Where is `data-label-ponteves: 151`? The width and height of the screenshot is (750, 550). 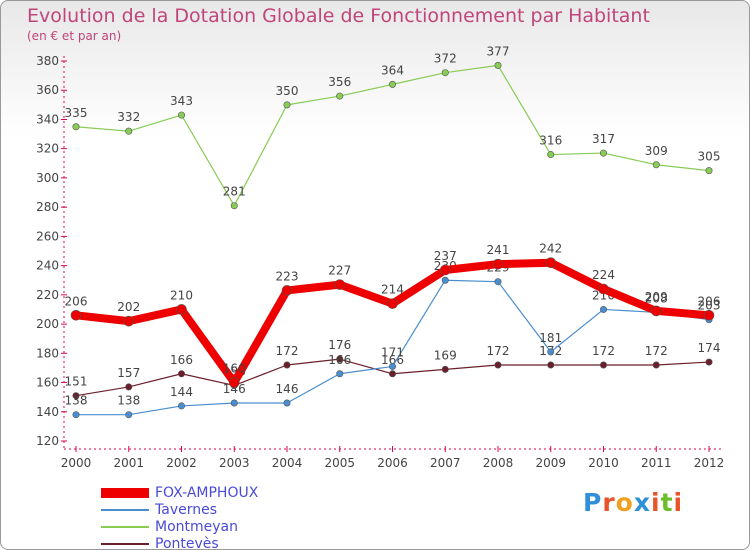
data-label-ponteves: 151 is located at coordinates (76, 382).